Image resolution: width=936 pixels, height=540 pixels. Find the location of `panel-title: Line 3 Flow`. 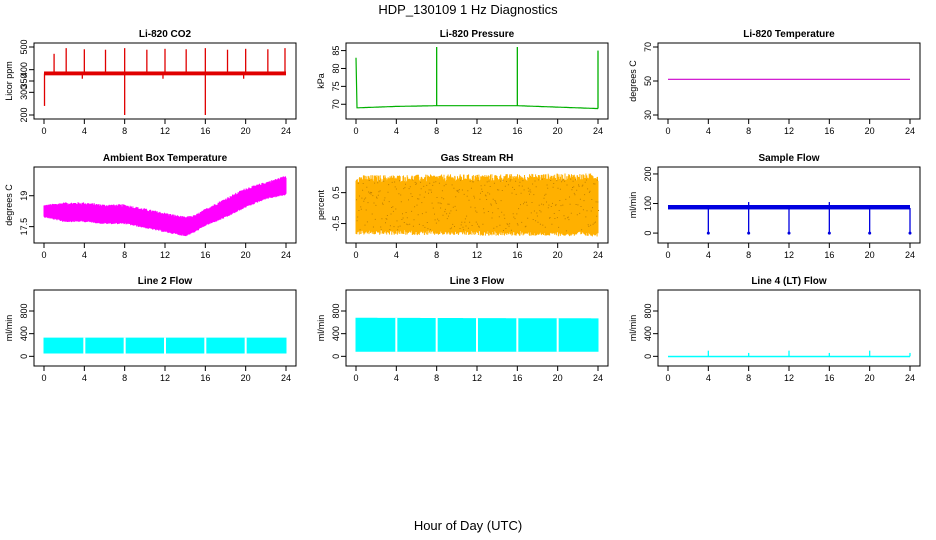

panel-title: Line 3 Flow is located at coordinates (477, 281).